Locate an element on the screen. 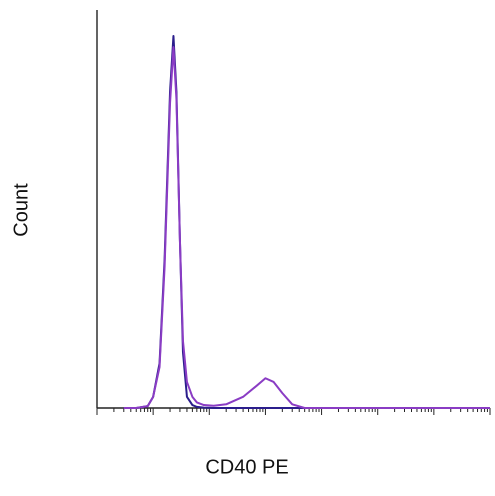 The width and height of the screenshot is (495, 496). y-axis-title: Count is located at coordinates (21, 210).